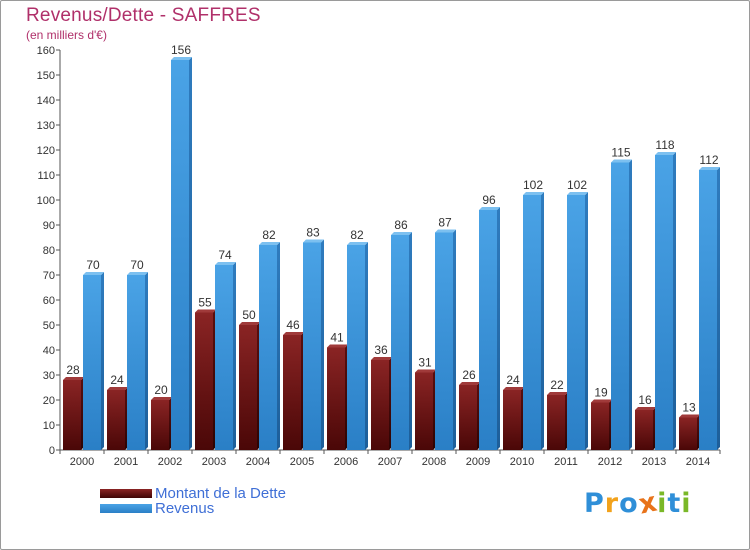  I want to click on y-tick-label: 20, so click(49, 401).